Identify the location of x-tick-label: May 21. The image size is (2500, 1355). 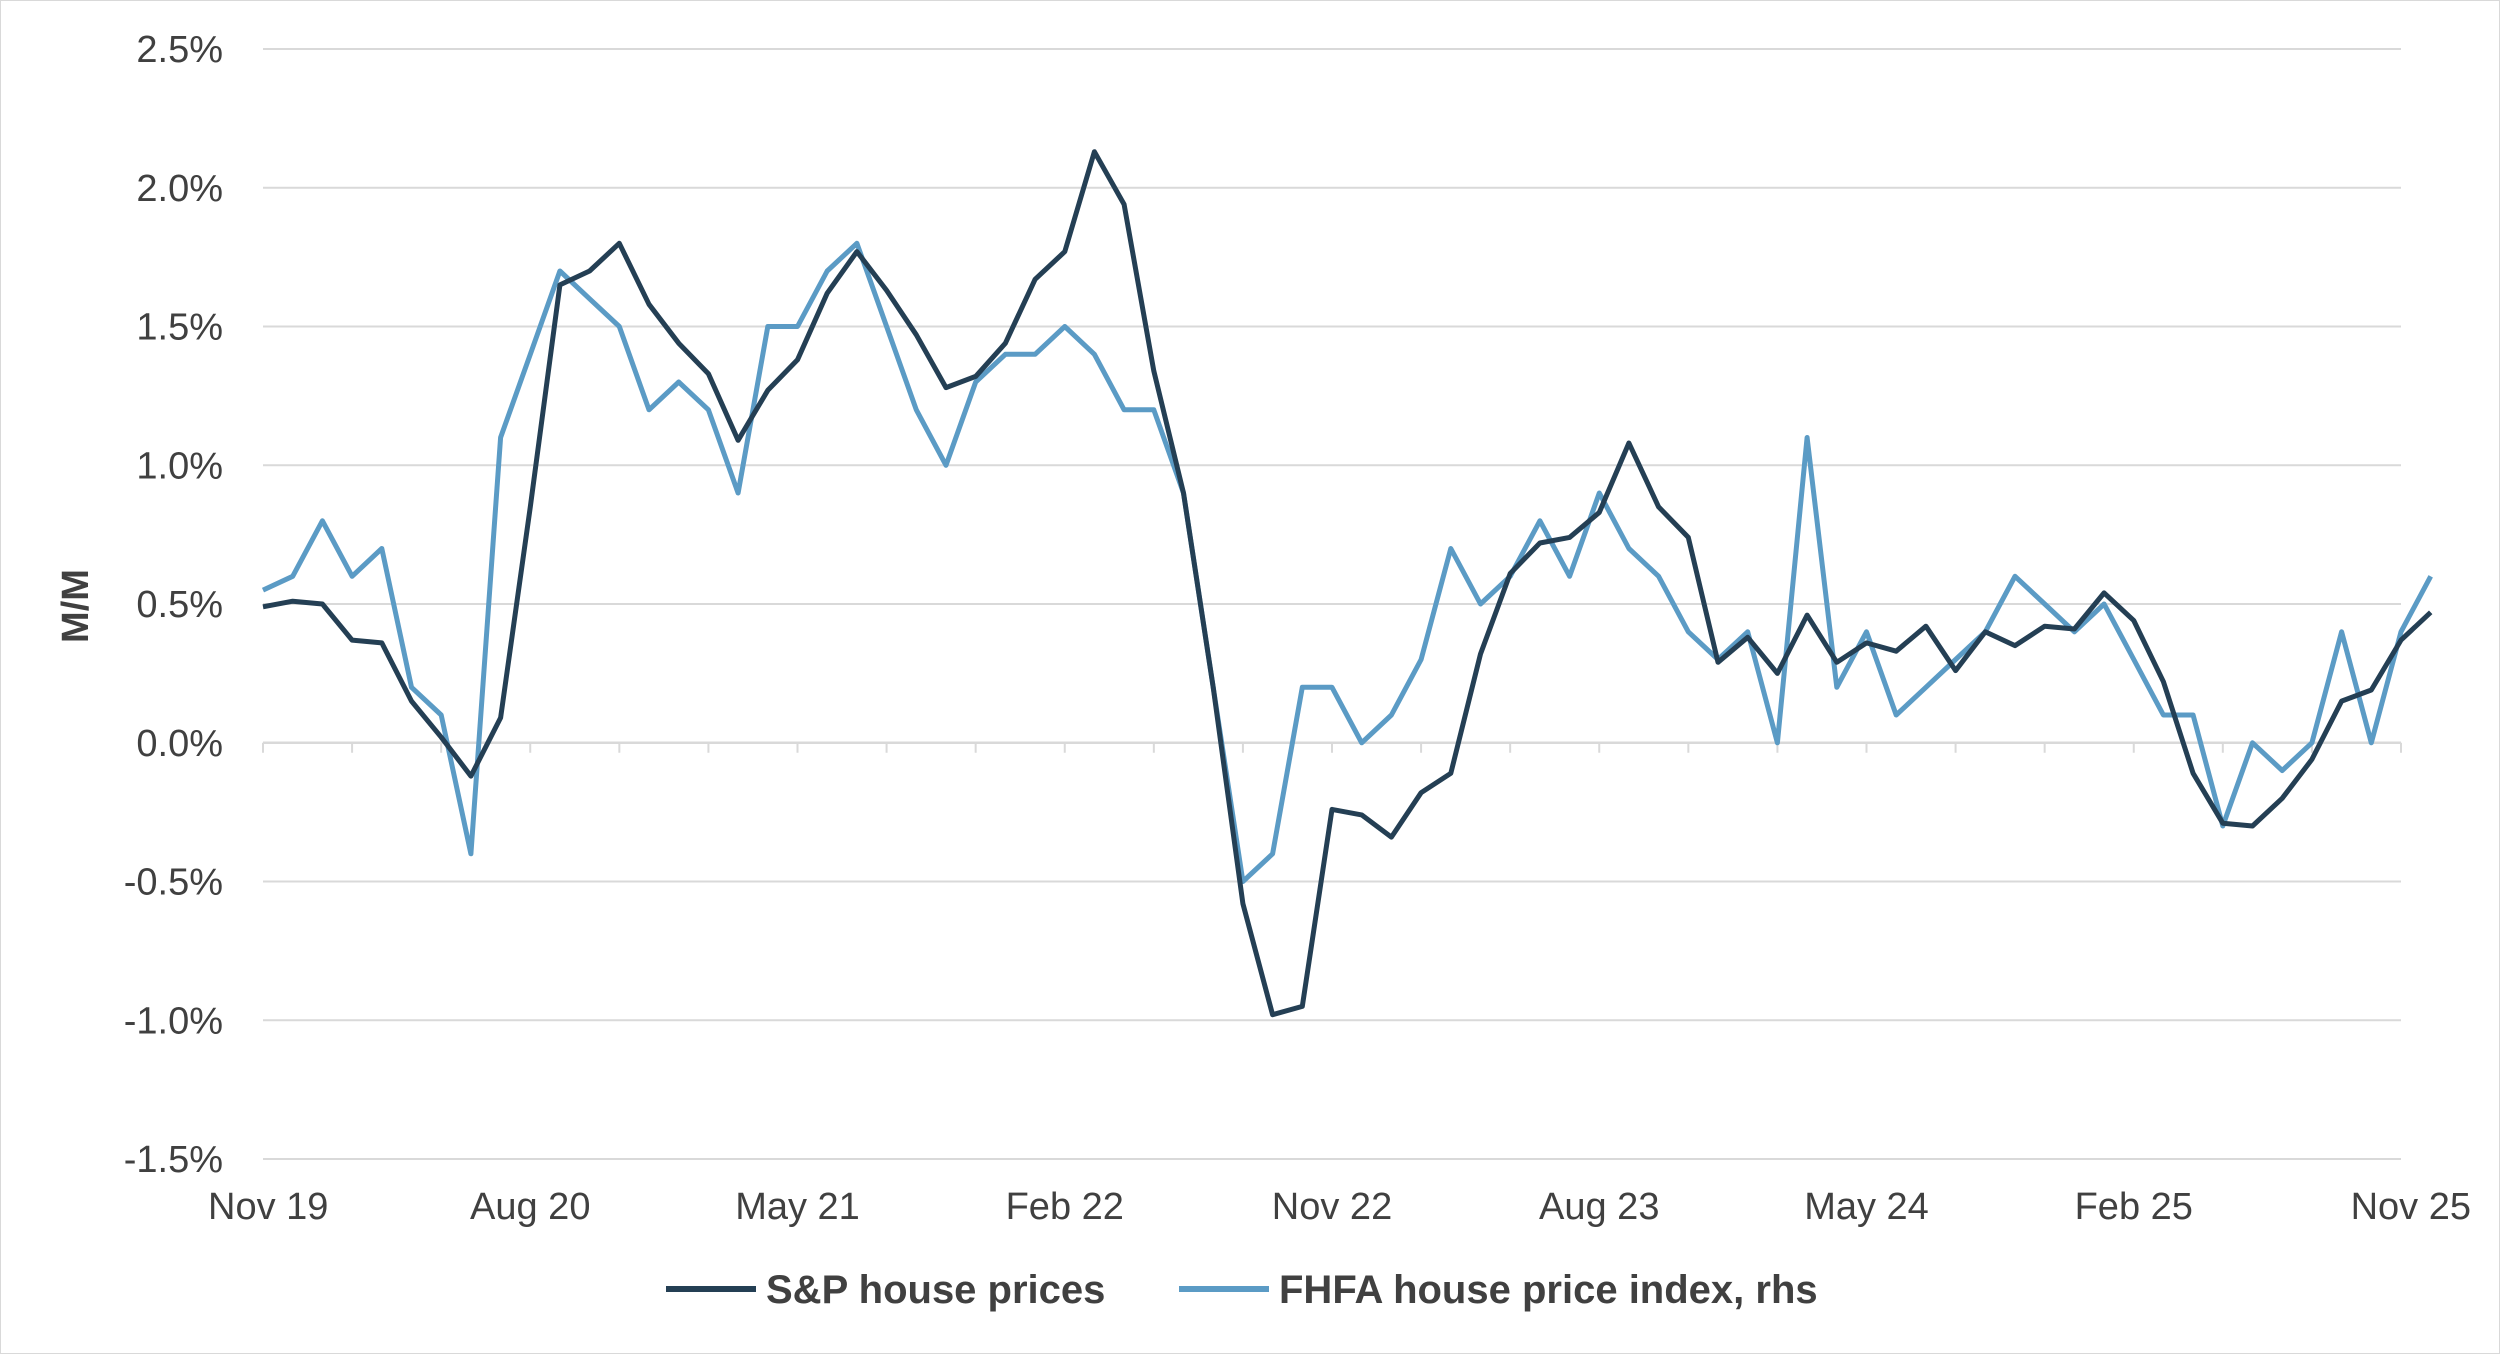
(797, 1207).